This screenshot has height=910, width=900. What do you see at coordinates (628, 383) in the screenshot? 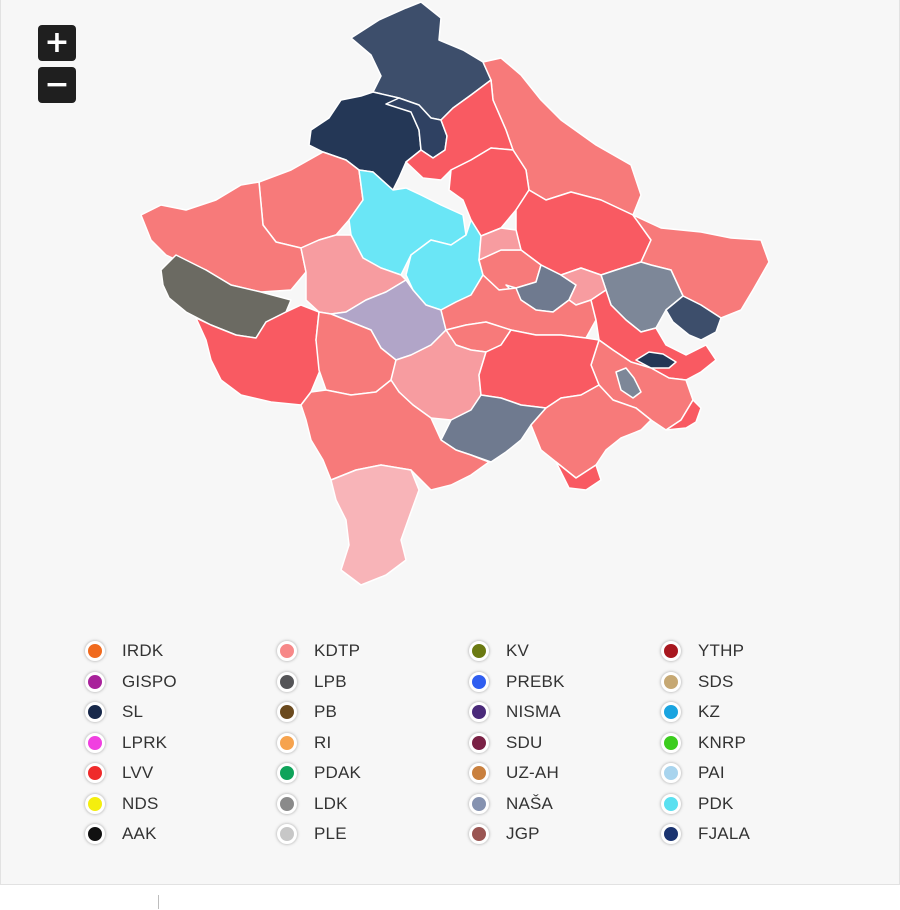
I see `region-partesh` at bounding box center [628, 383].